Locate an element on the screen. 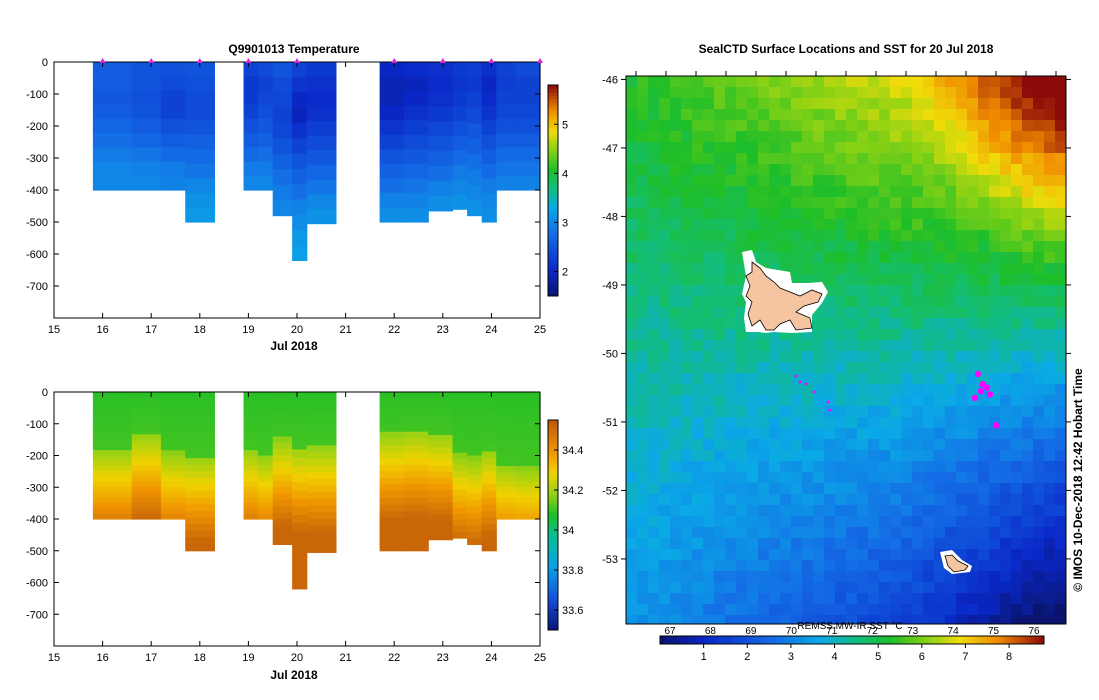 This screenshot has height=700, width=1099. x-tick-label: 22 is located at coordinates (394, 658).